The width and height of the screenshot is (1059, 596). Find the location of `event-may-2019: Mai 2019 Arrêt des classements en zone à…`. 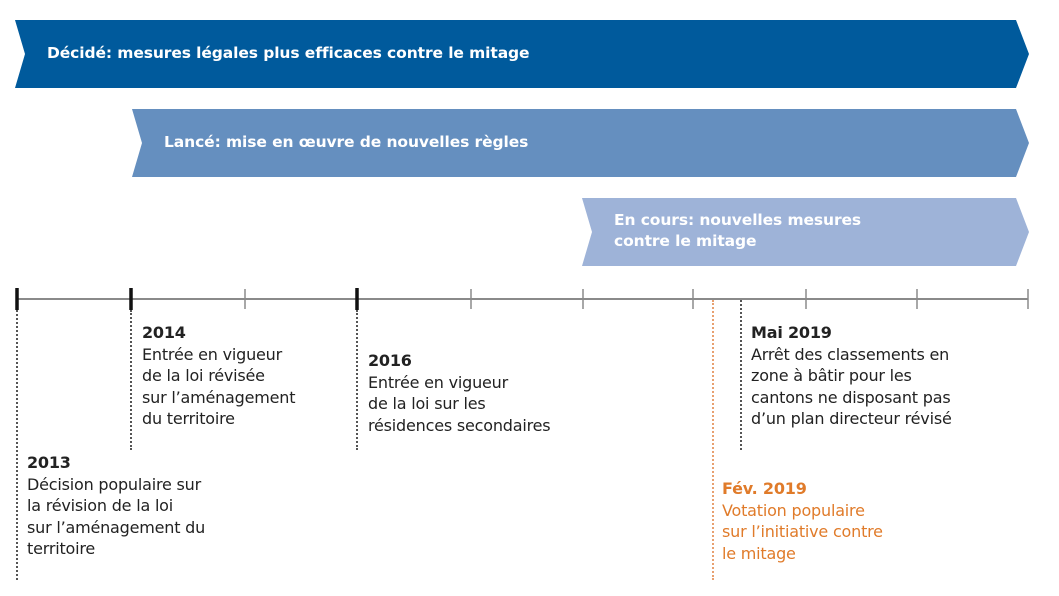

event-may-2019: Mai 2019 Arrêt des classements en zone à… is located at coordinates (851, 376).